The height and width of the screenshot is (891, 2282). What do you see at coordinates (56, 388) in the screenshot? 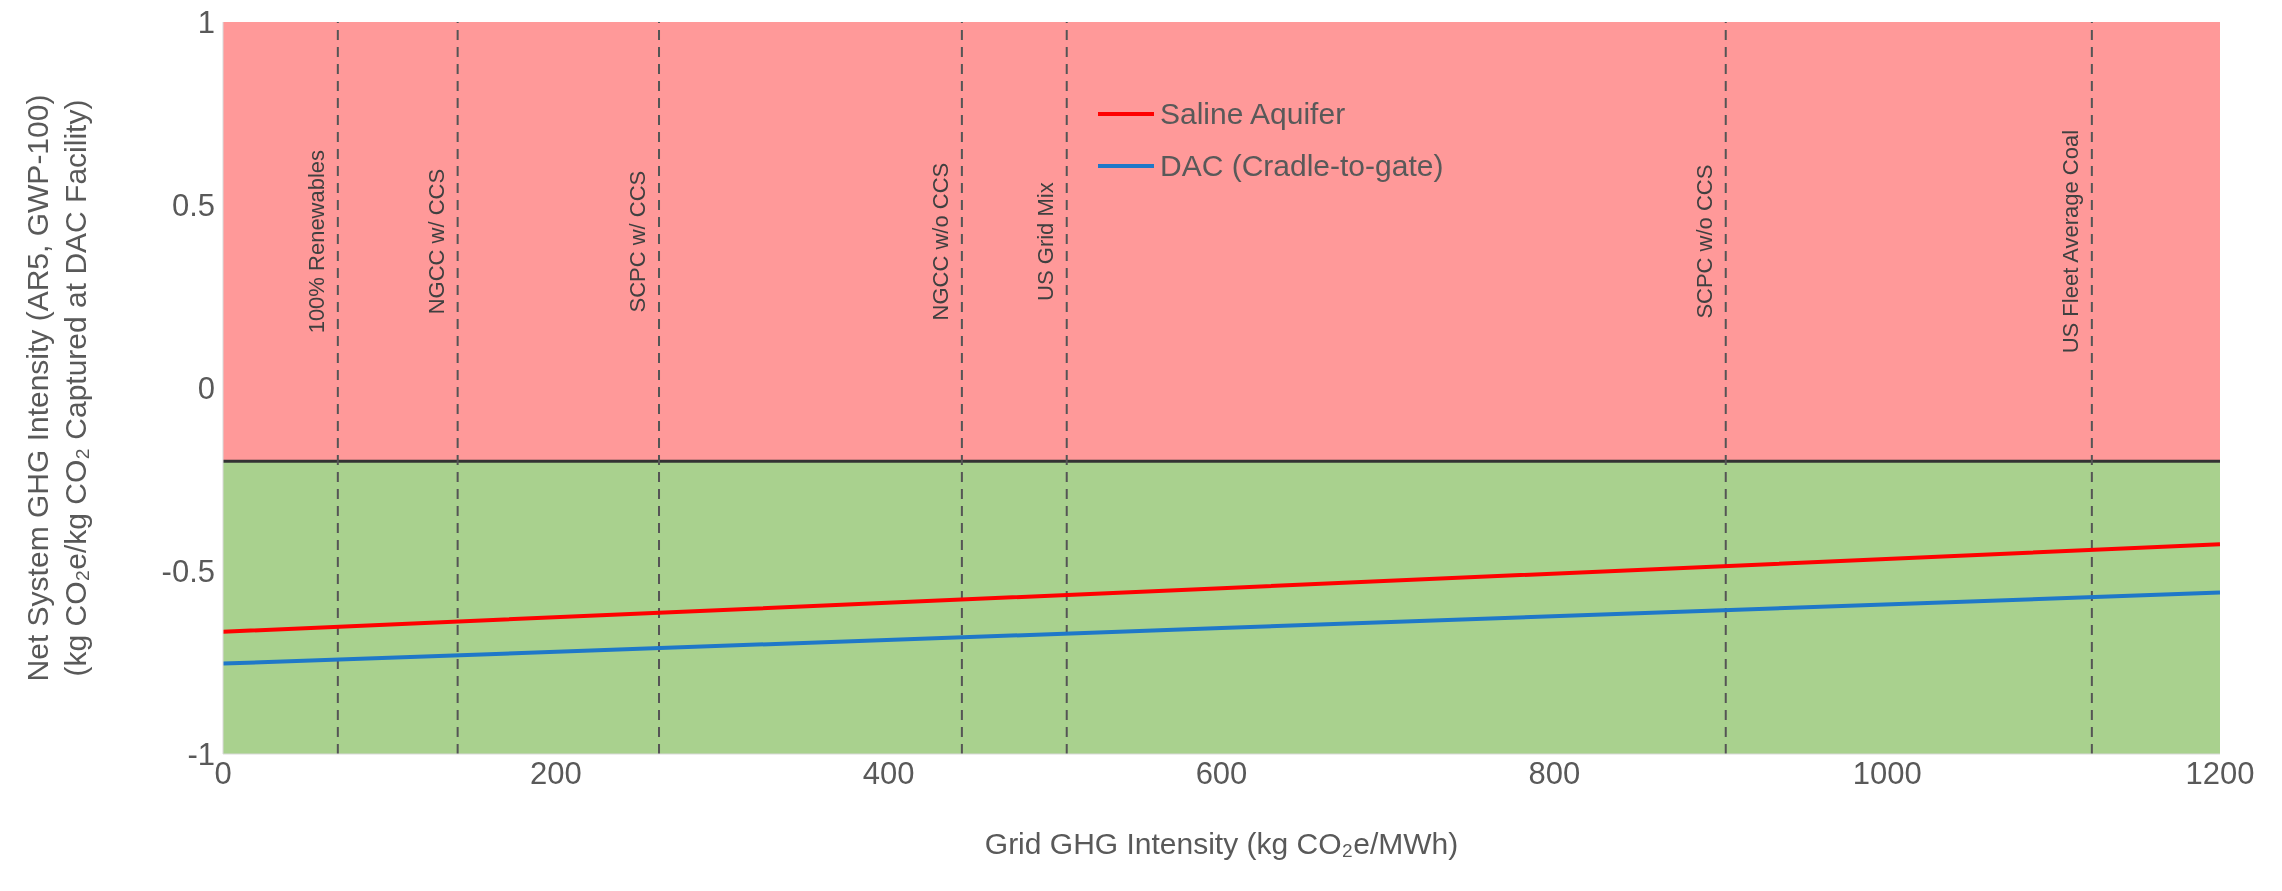
I see `y-axis-title: Net System GHG Intensity (AR5, GWP-100) (kg CO₂e/kg CO₂ Captured at DAC Facility)` at bounding box center [56, 388].